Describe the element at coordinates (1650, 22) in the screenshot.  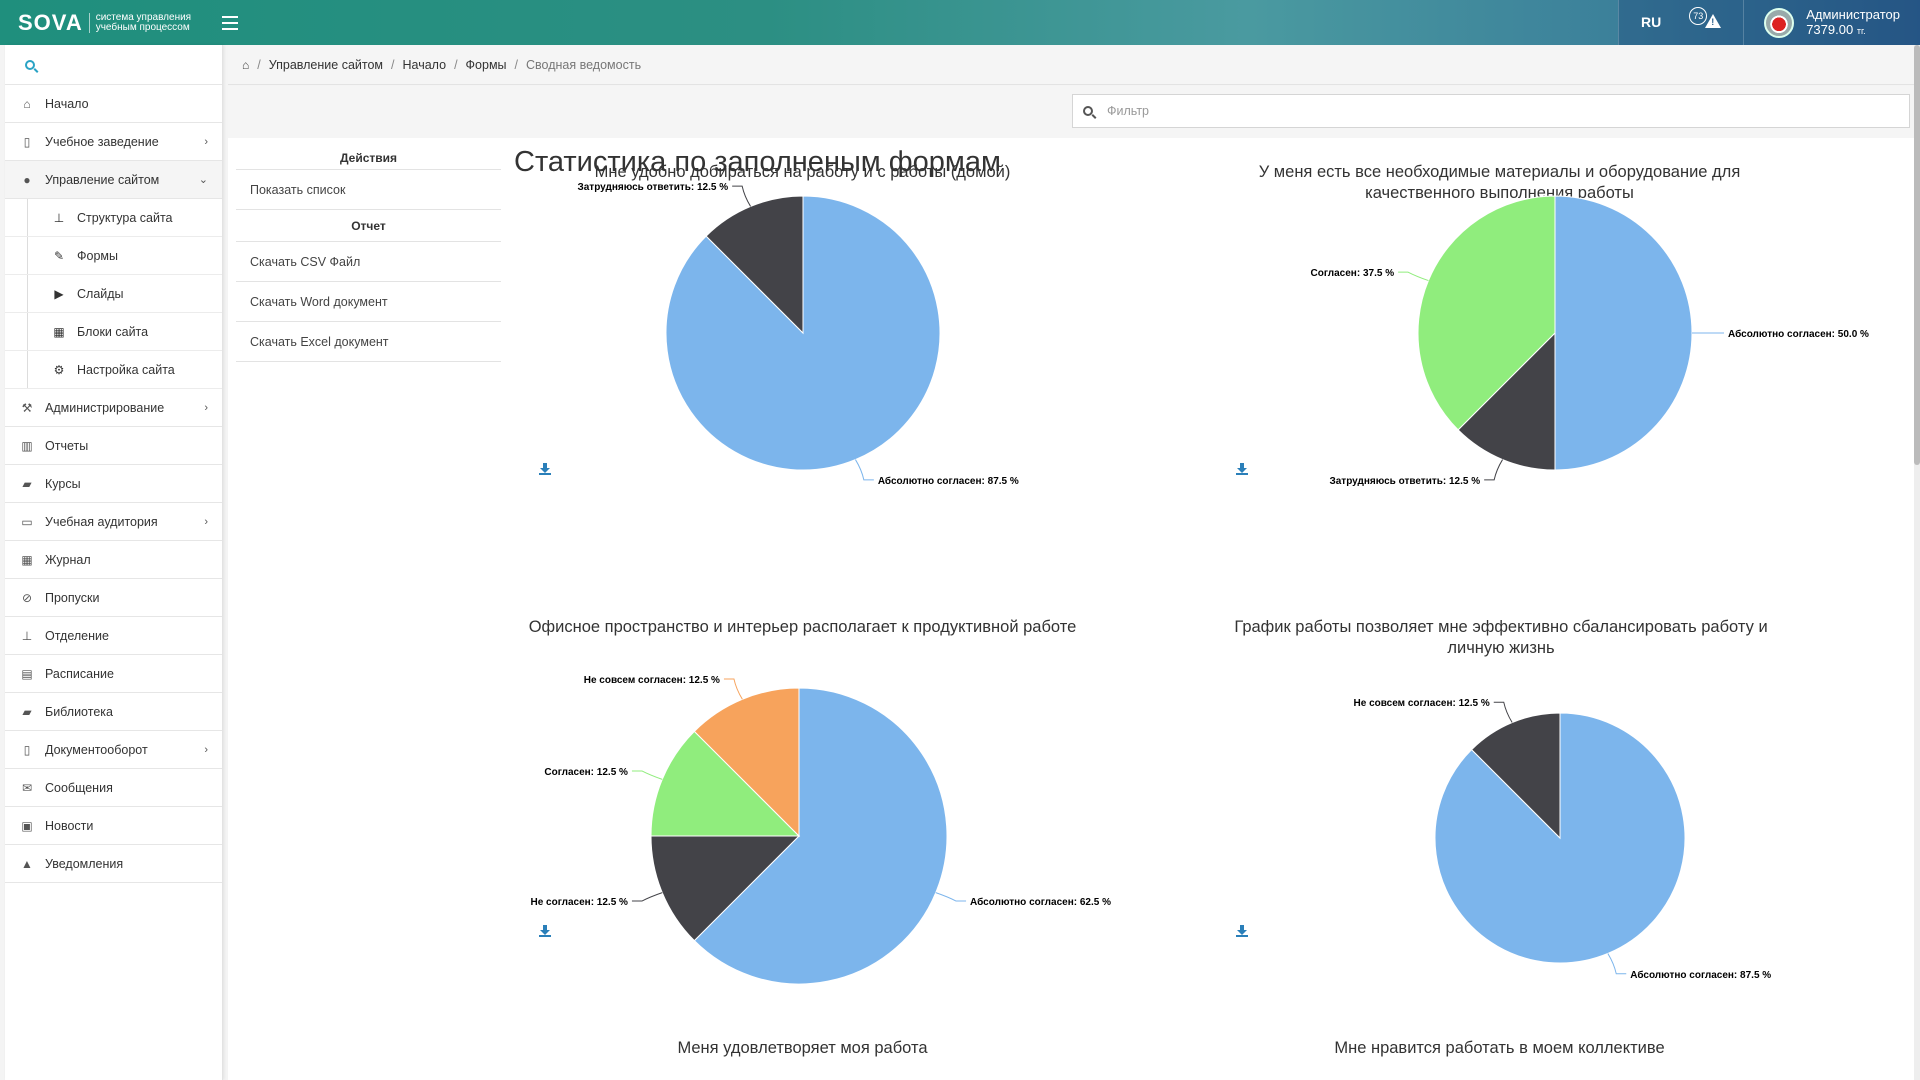
I see `language-switcher: RU` at that location.